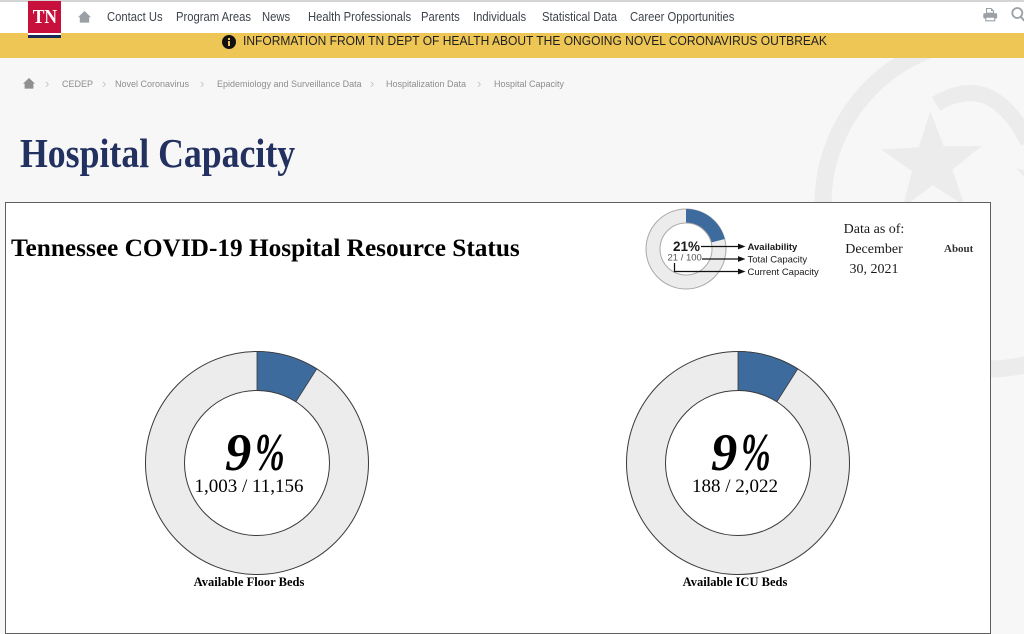 The image size is (1024, 634). Describe the element at coordinates (686, 246) in the screenshot. I see `svg-text: 21%` at that location.